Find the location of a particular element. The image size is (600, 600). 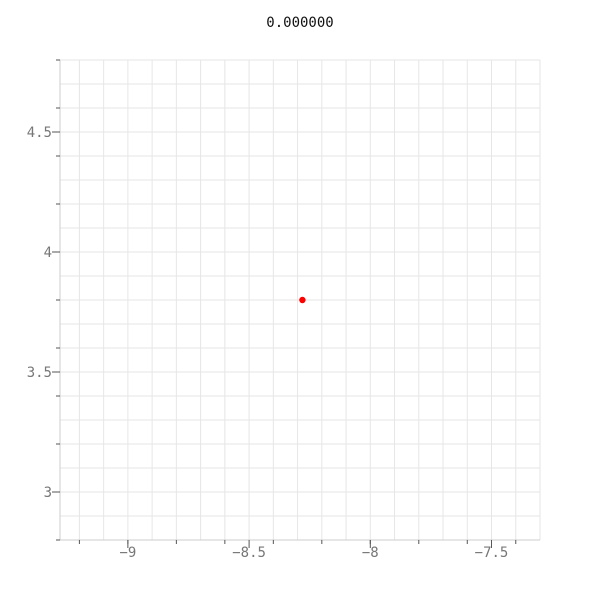

x-tick-label: −7.5 is located at coordinates (492, 553).